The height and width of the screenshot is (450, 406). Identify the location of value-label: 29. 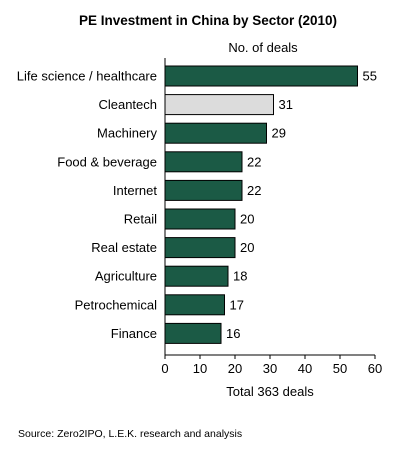
(279, 133).